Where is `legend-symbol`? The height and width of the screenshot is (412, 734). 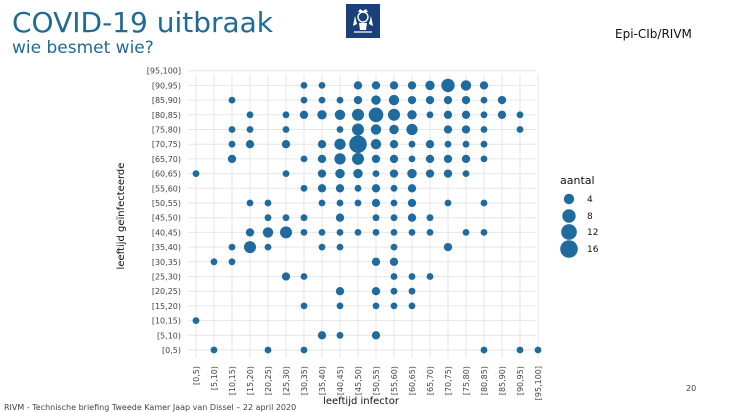
legend-symbol is located at coordinates (569, 232).